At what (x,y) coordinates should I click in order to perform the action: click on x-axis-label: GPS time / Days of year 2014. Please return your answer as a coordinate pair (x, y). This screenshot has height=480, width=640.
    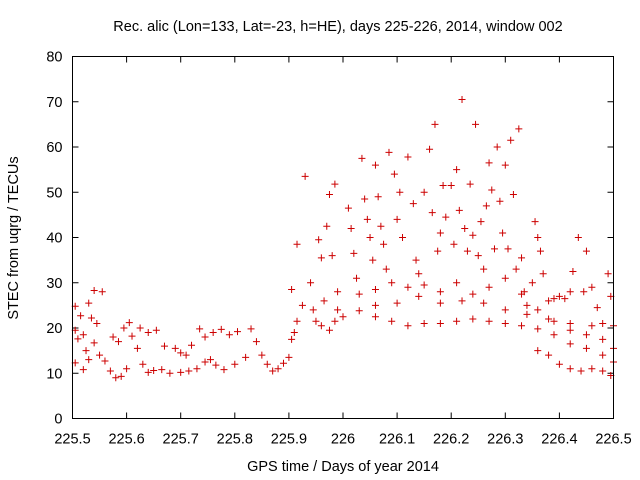
    Looking at the image, I should click on (343, 467).